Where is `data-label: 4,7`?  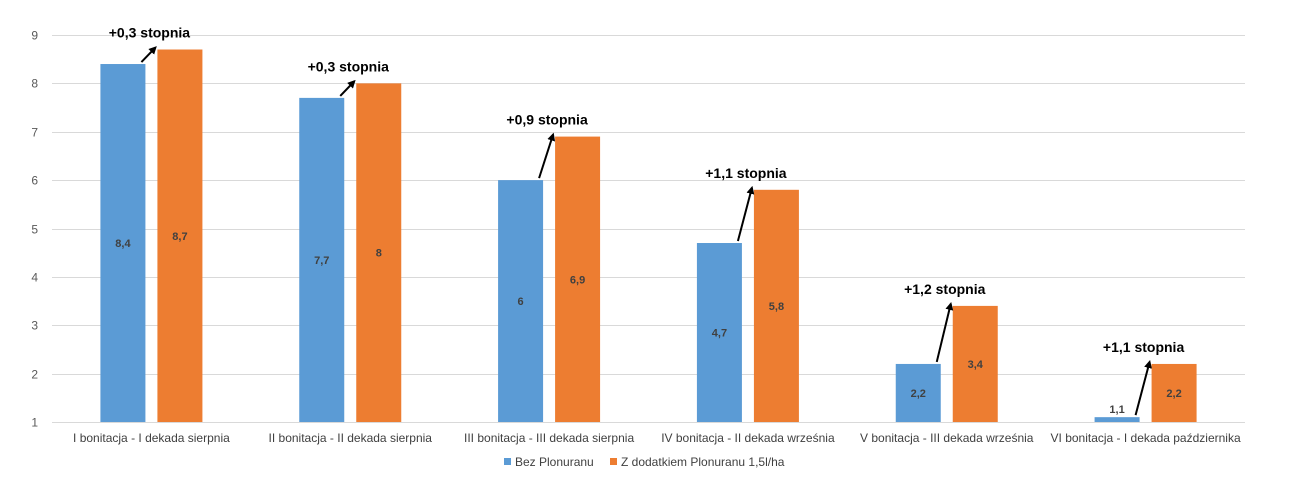
data-label: 4,7 is located at coordinates (719, 334).